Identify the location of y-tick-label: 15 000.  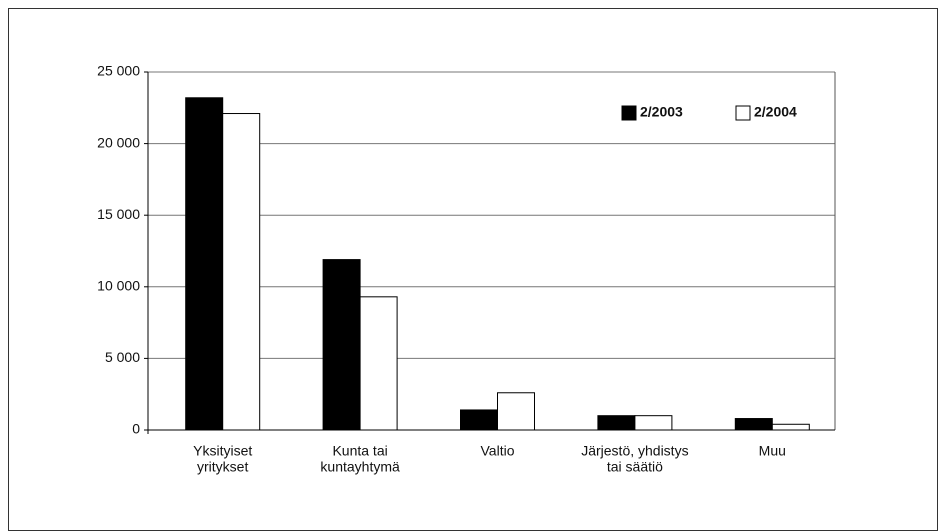
(118, 214).